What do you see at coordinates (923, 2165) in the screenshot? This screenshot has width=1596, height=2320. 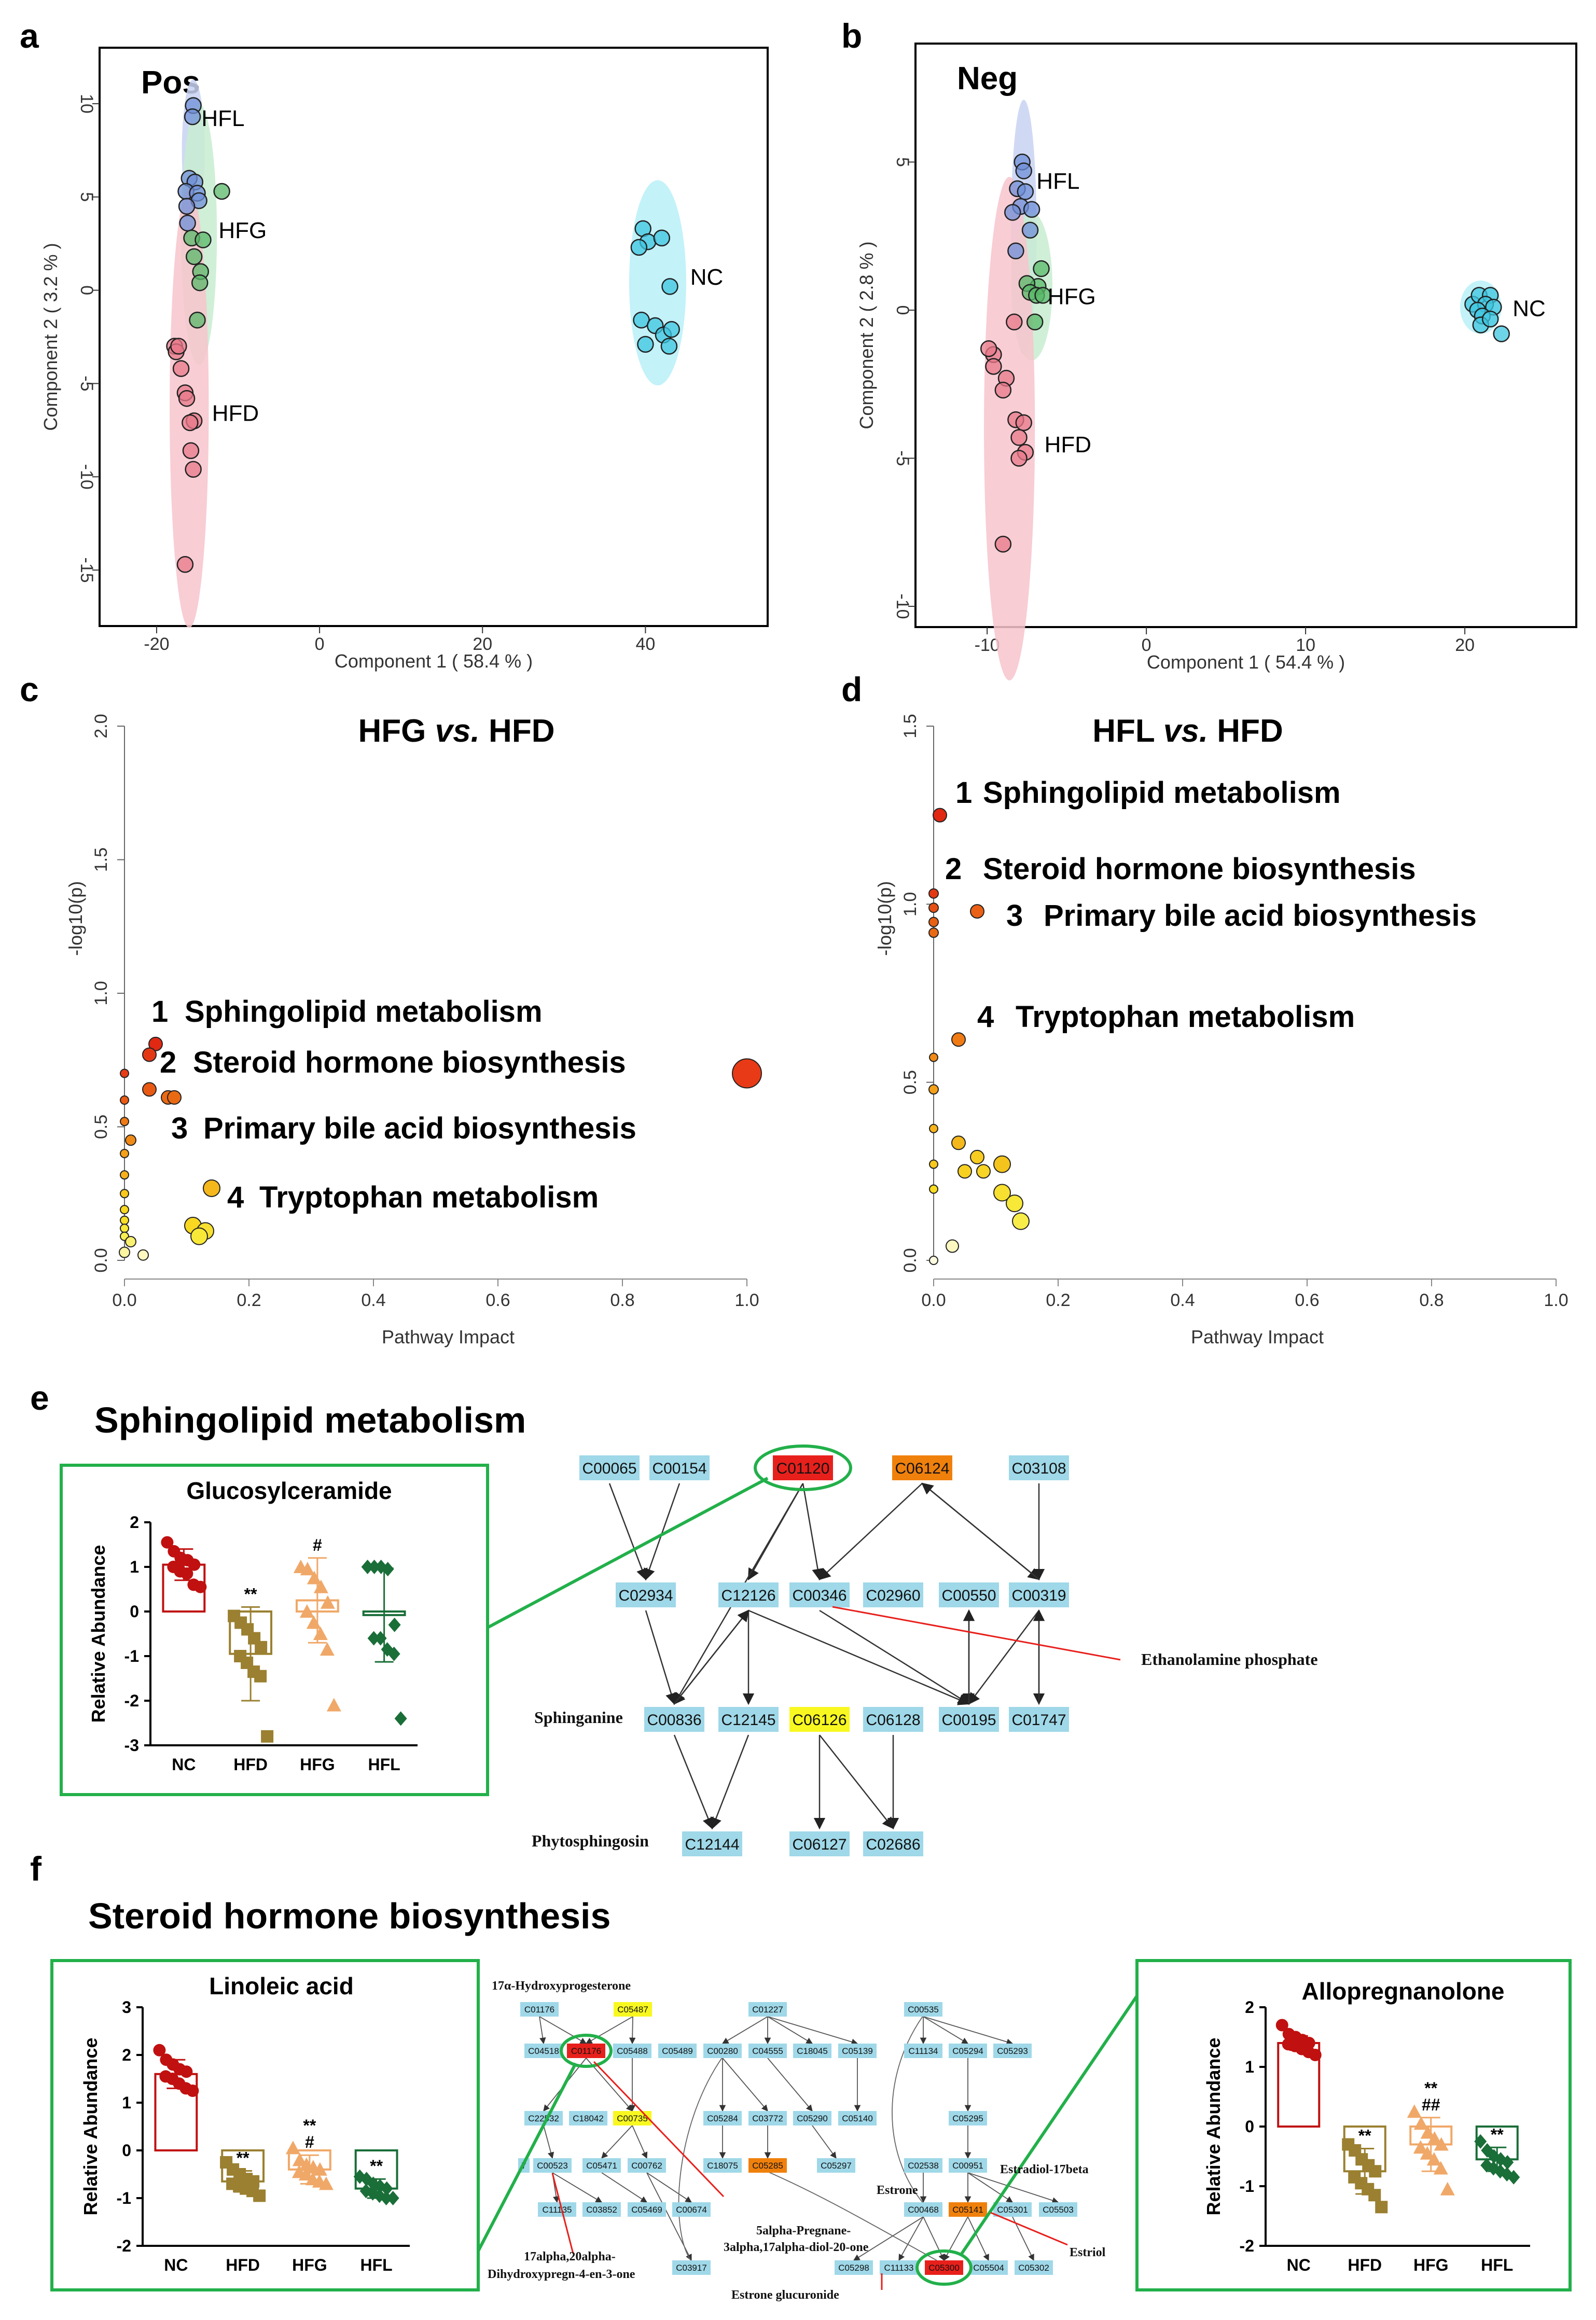 I see `node-c02538` at bounding box center [923, 2165].